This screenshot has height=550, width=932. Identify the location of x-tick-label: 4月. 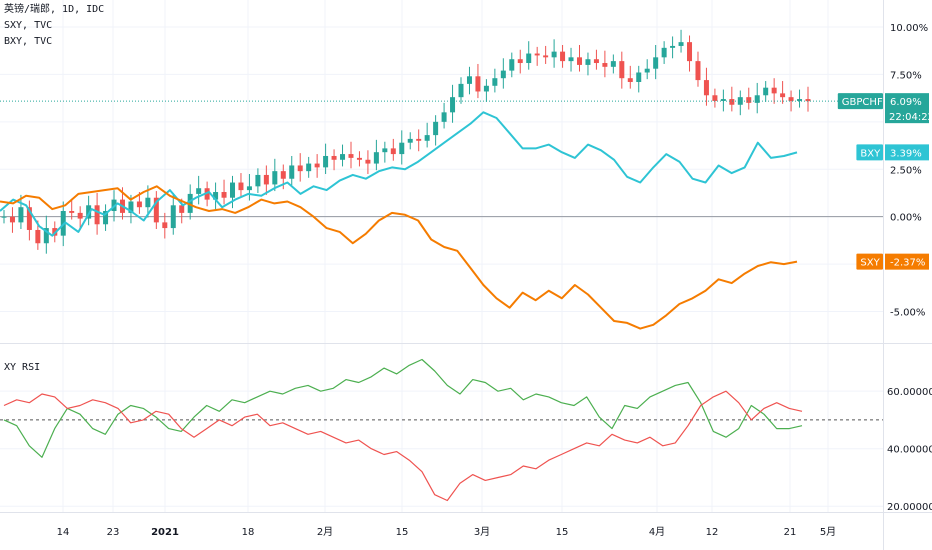
(657, 532).